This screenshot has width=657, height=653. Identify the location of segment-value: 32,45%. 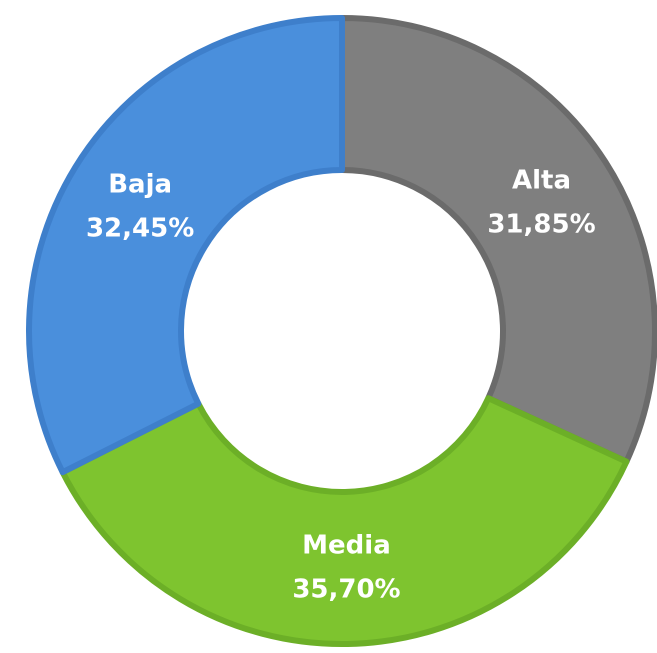
(140, 228).